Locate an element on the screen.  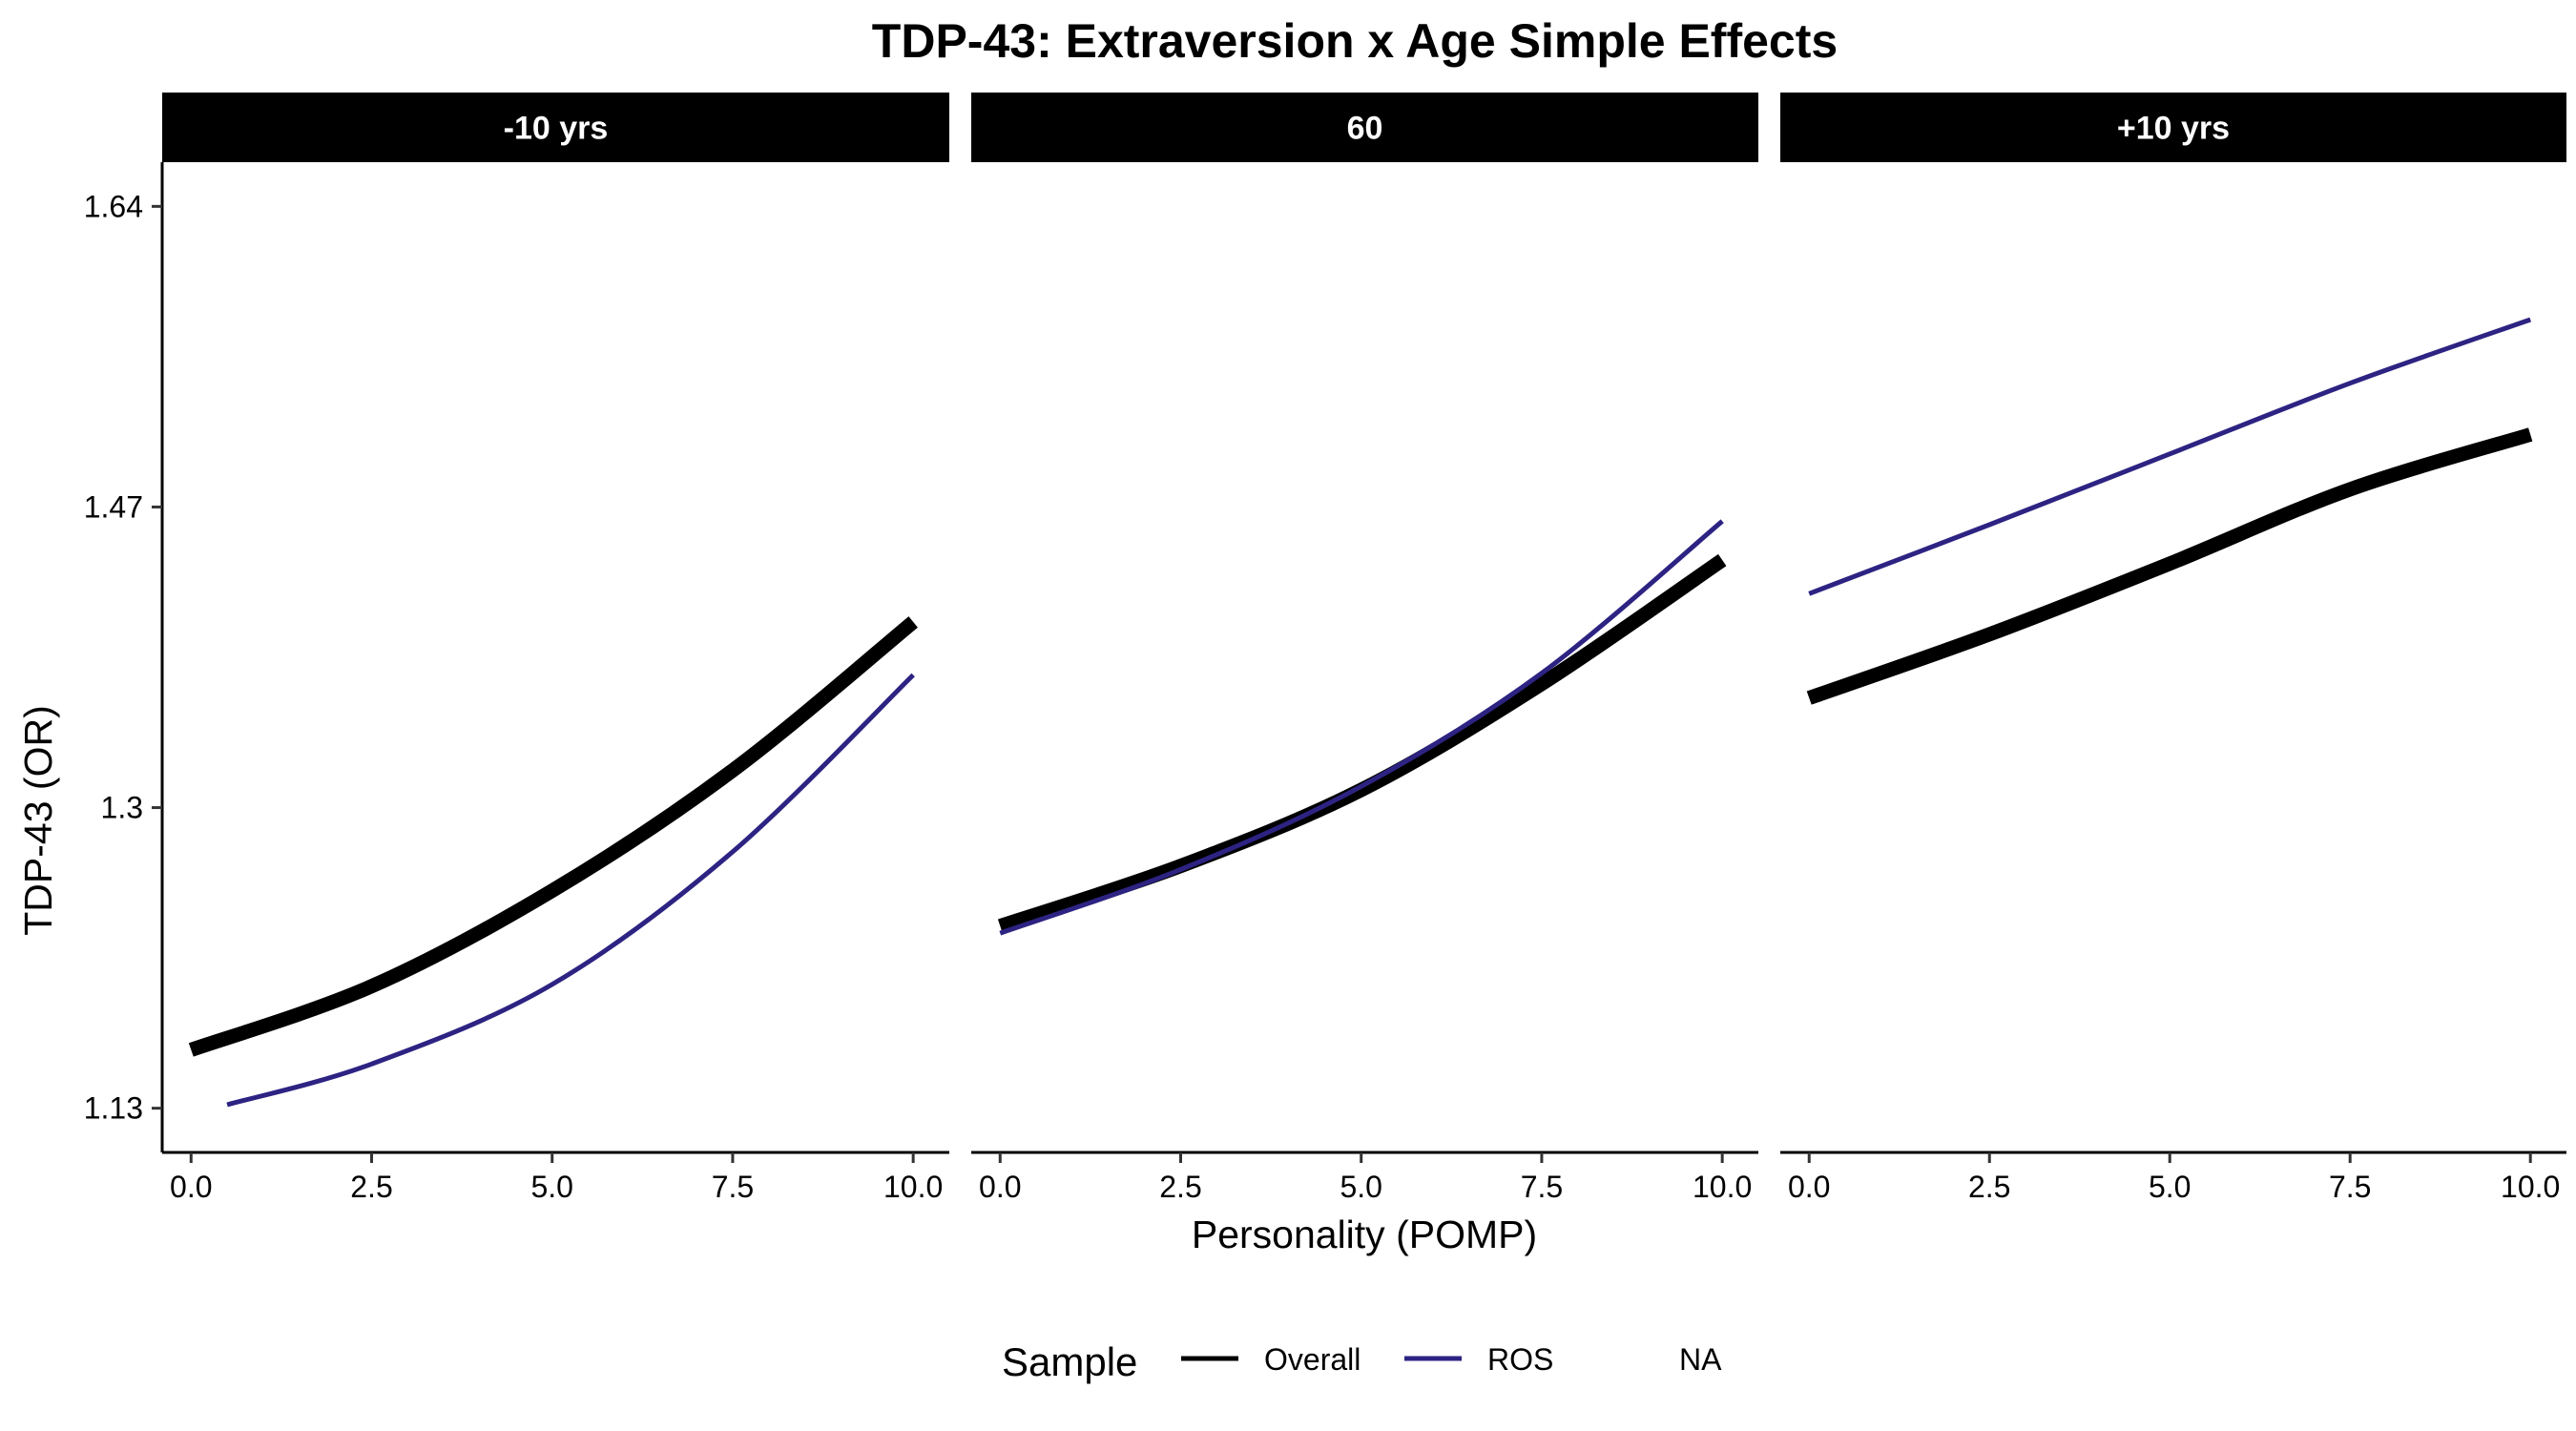
legend-title: Sample is located at coordinates (1069, 1361).